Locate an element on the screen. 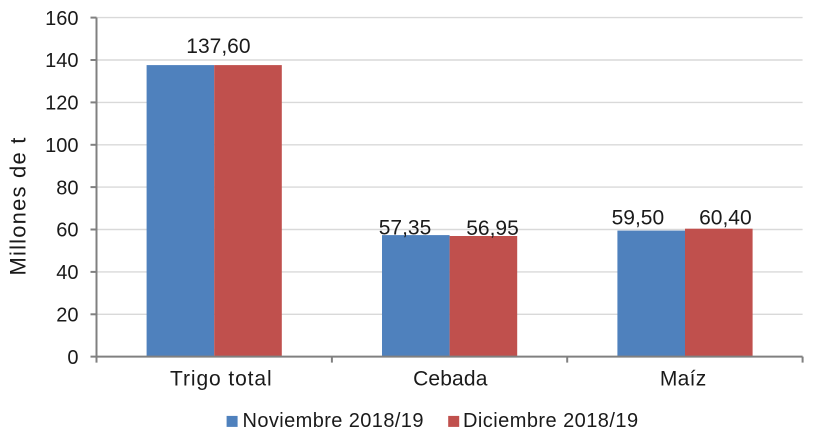 The height and width of the screenshot is (442, 820). svg-text: 100 is located at coordinates (61, 146).